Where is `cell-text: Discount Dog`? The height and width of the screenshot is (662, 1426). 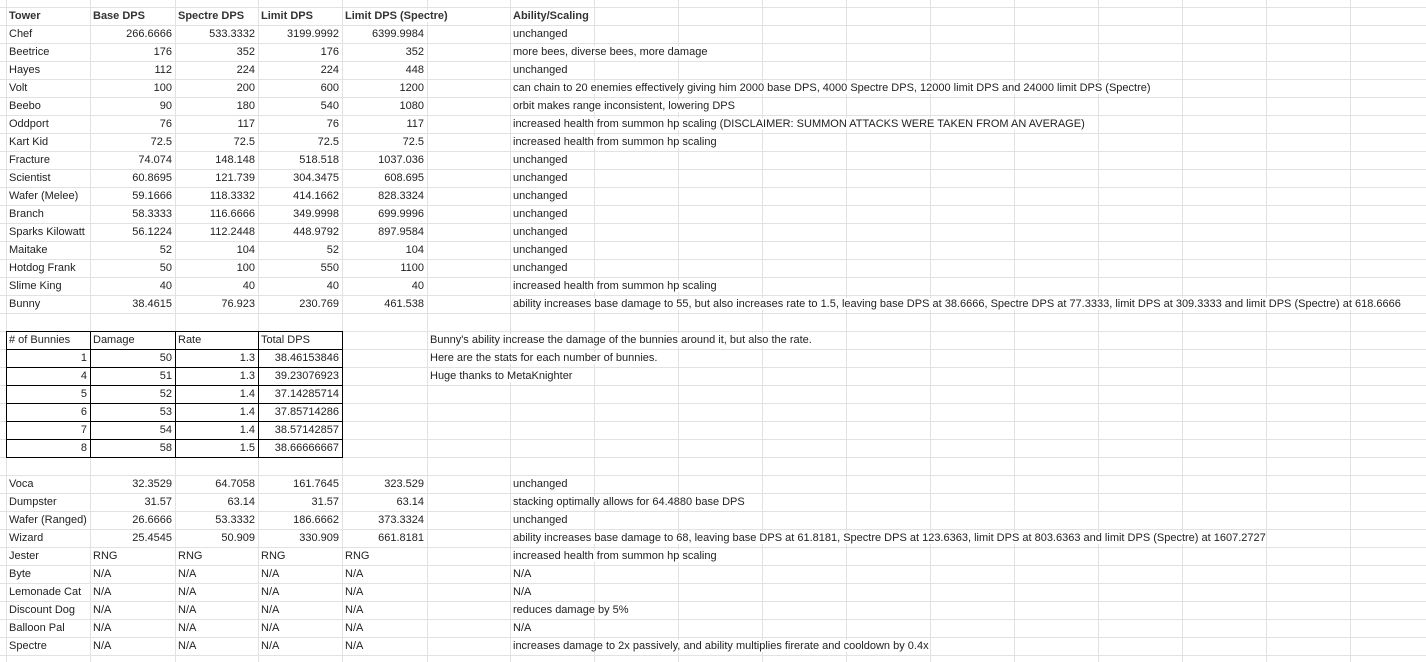
cell-text: Discount Dog is located at coordinates (42, 610).